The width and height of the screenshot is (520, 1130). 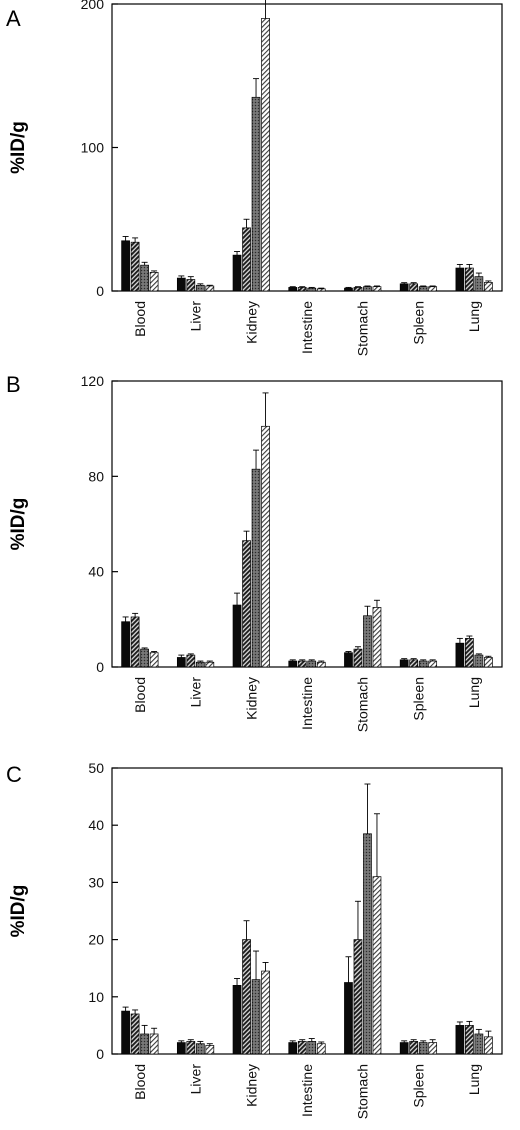 What do you see at coordinates (14, 774) in the screenshot?
I see `panel-letter: C` at bounding box center [14, 774].